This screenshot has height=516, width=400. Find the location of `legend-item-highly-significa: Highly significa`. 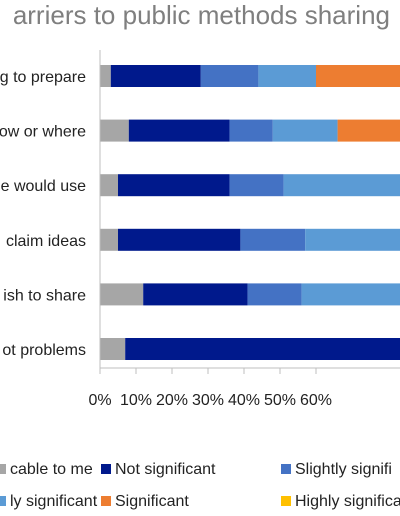

legend-item-highly-significa: Highly significa is located at coordinates (340, 501).